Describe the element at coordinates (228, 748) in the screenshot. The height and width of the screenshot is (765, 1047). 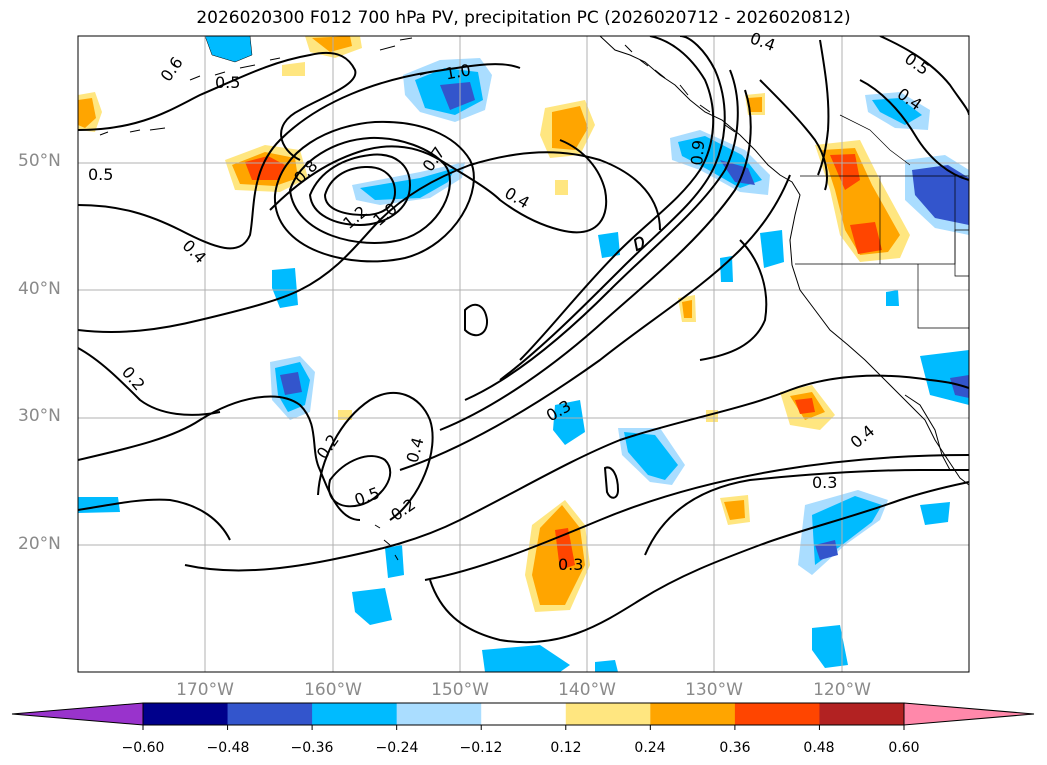
I see `colorbar-tick-label: −0.48` at that location.